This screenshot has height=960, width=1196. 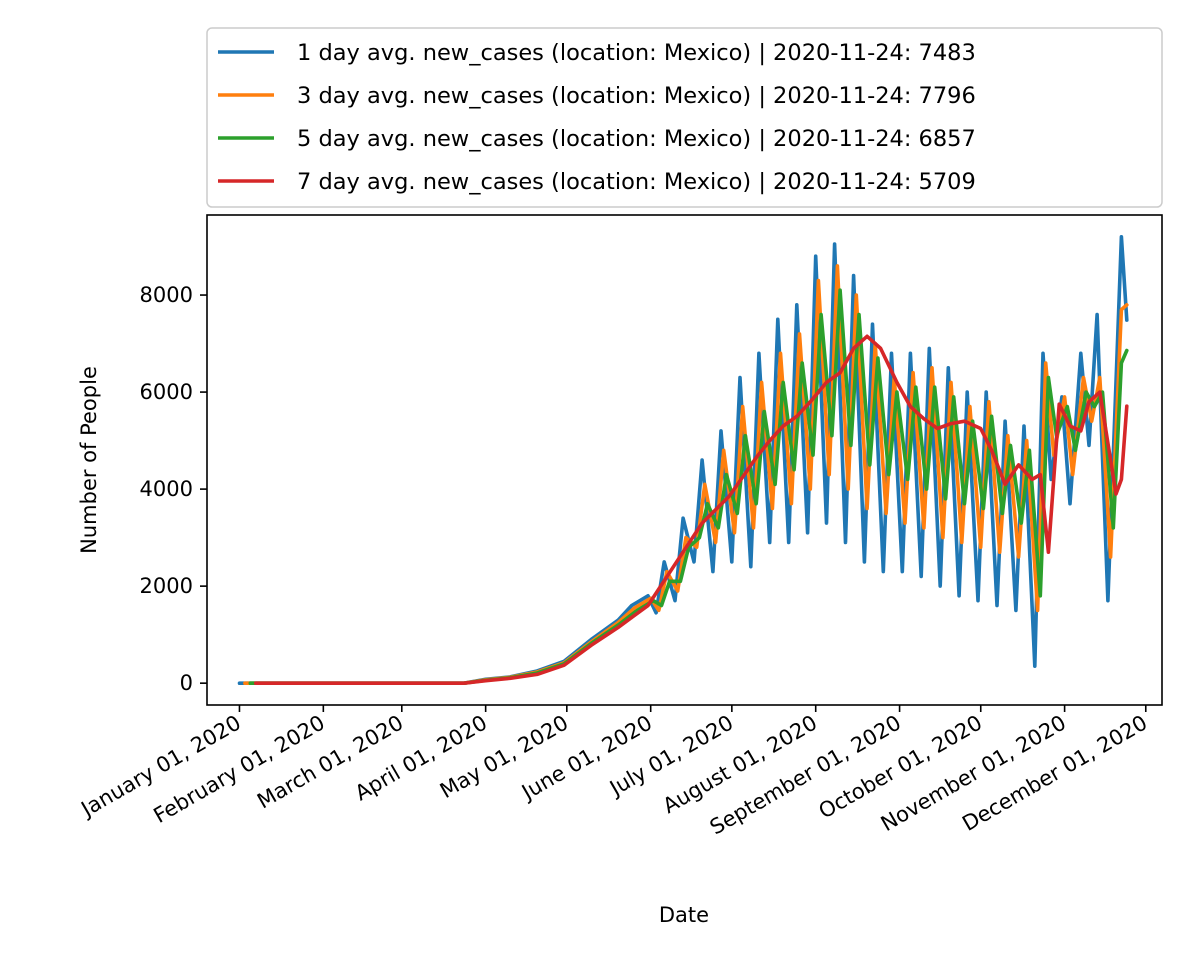 I want to click on x-tick-label: March 01, 2020, so click(x=330, y=762).